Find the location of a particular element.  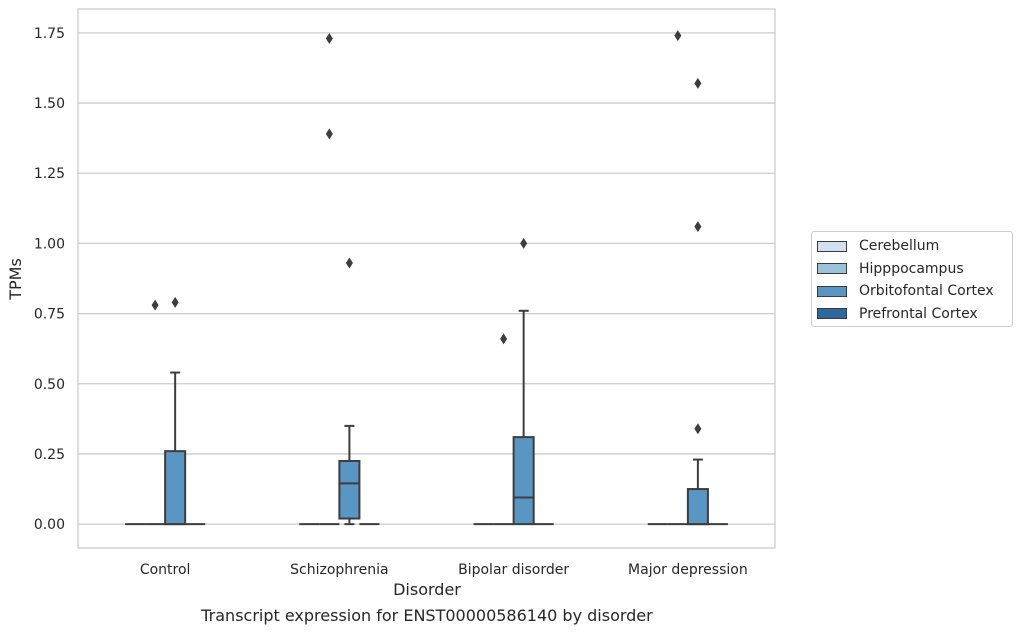

legend-item: Cerebellum is located at coordinates (914, 246).